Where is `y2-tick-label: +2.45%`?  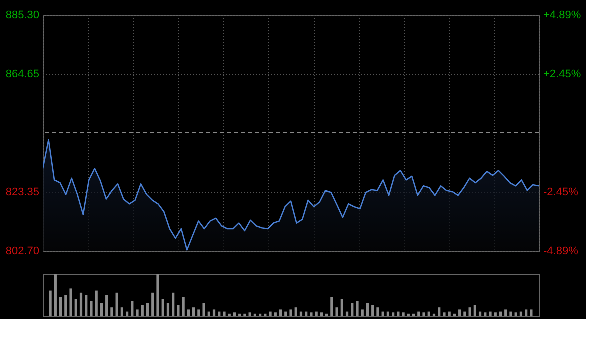 y2-tick-label: +2.45% is located at coordinates (563, 74).